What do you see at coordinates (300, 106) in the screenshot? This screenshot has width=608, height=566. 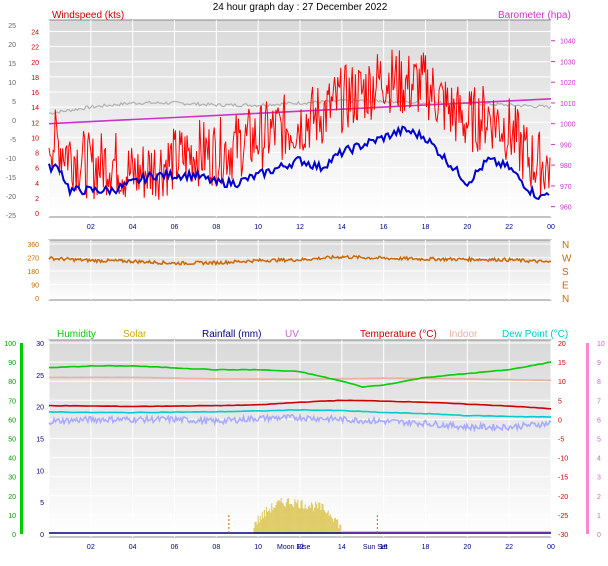 I see `grey-line` at bounding box center [300, 106].